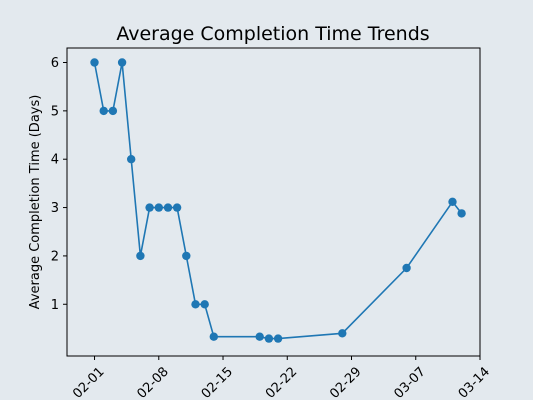 This screenshot has height=400, width=533. I want to click on x-axis: 02-01 02-08 02-15 02-22 02-29 03-07 03-14, so click(281, 378).